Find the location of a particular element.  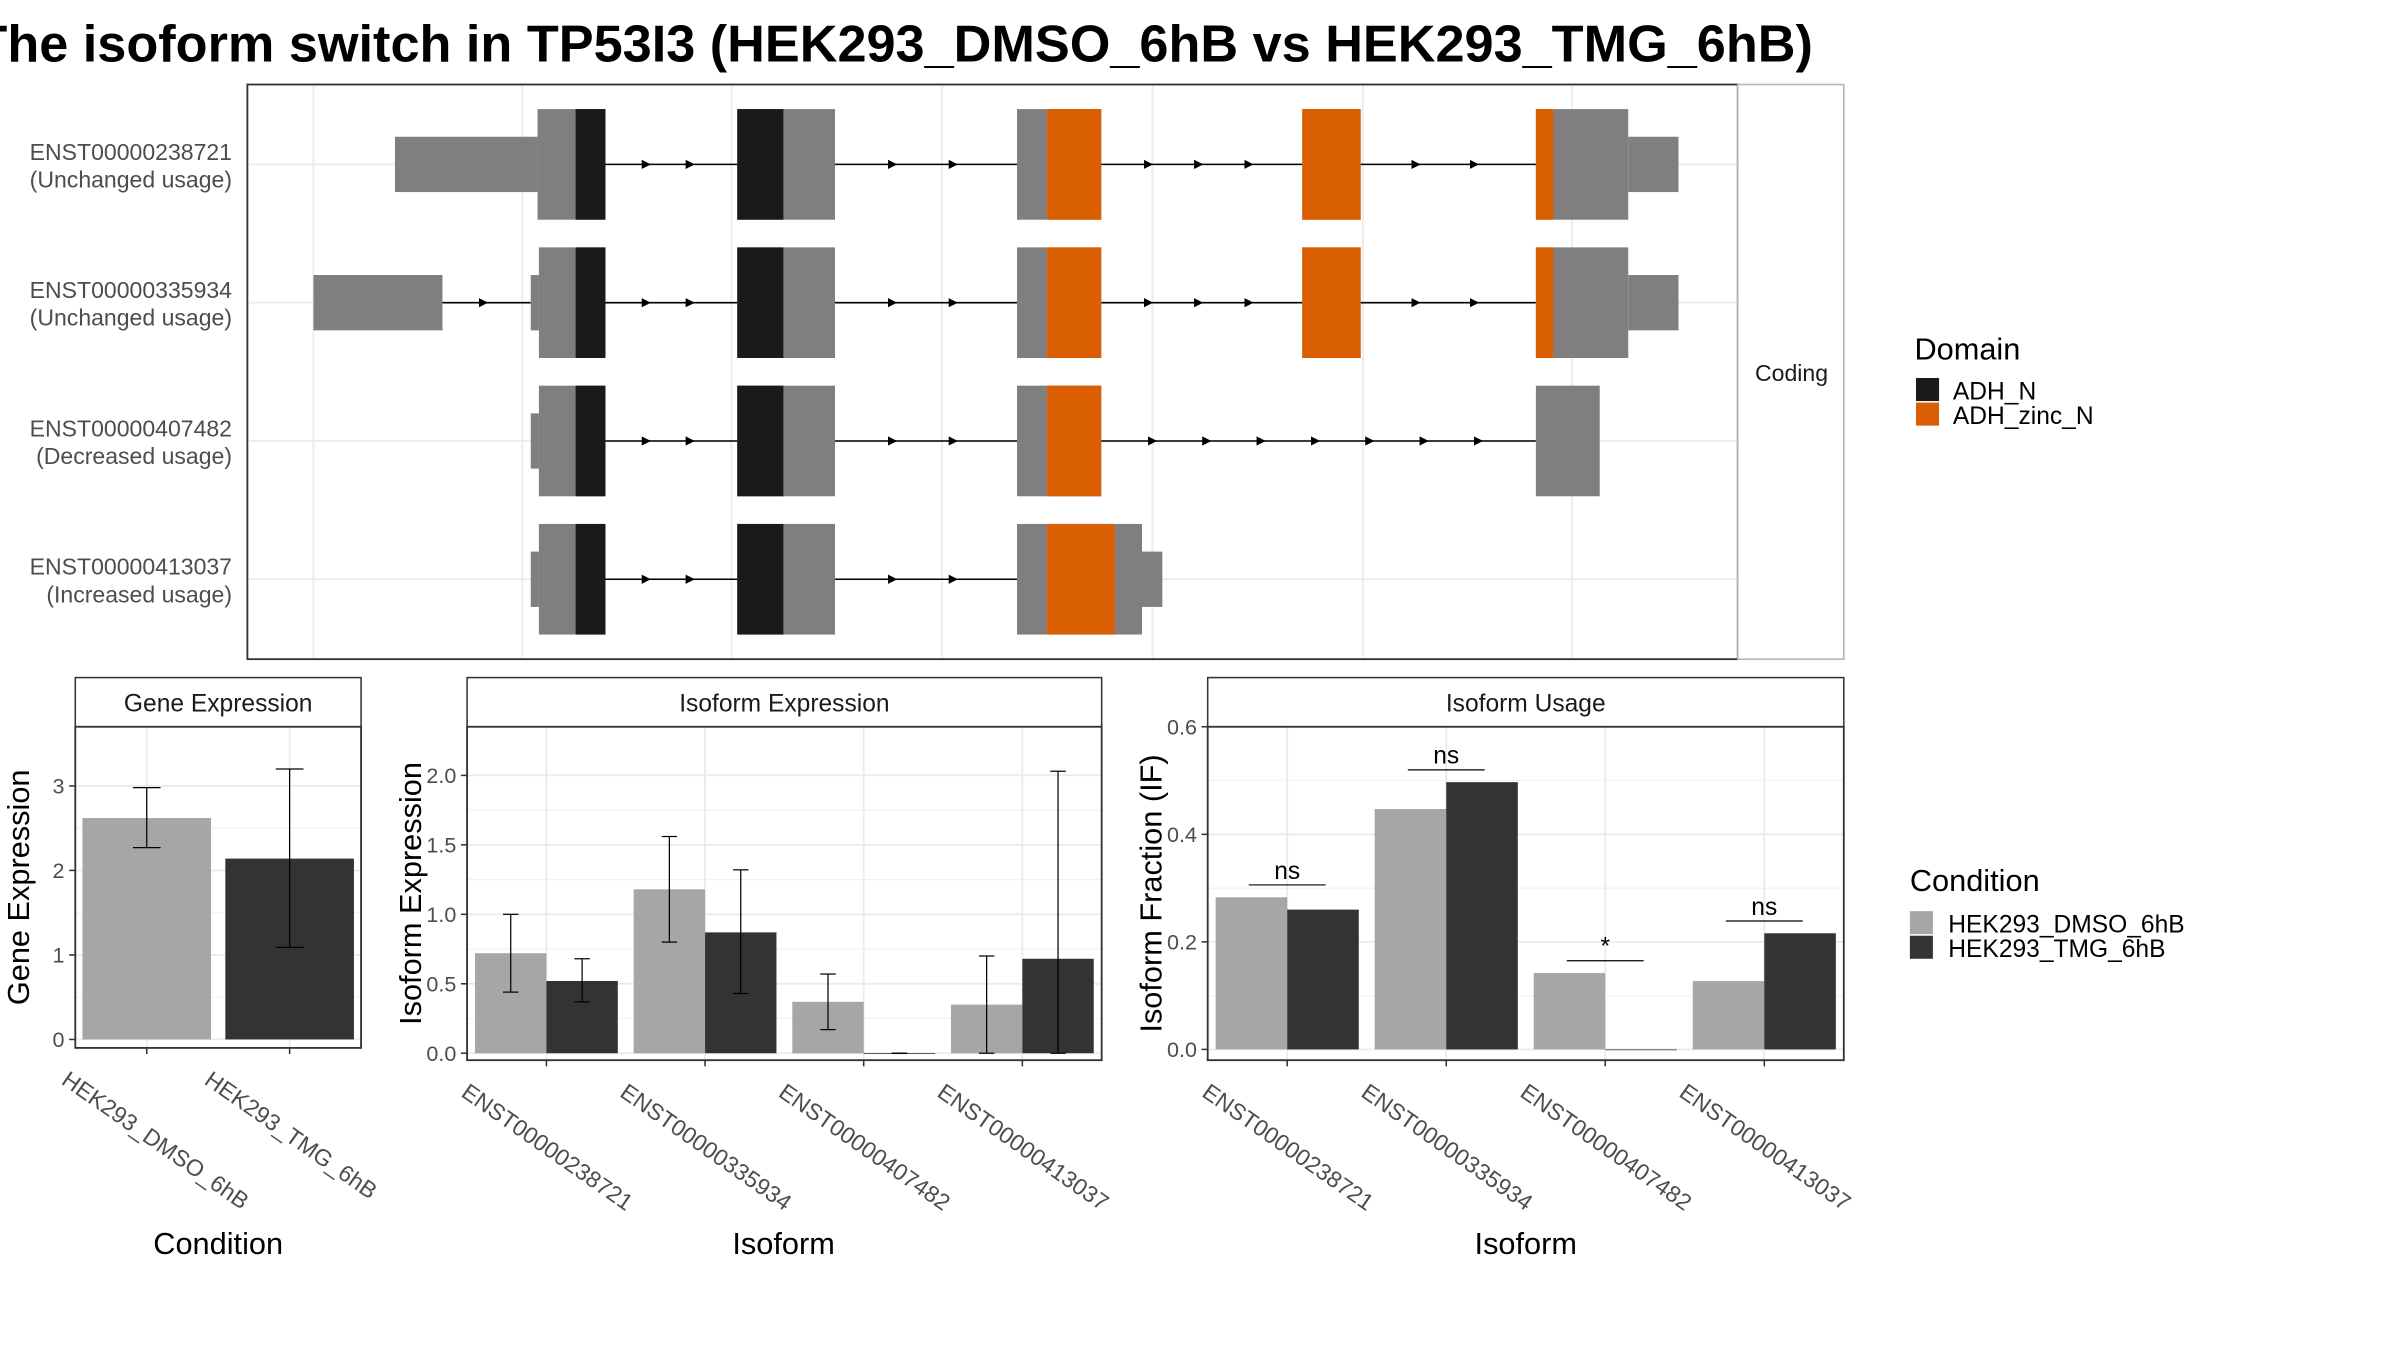

panel-strip is located at coordinates (784, 702).